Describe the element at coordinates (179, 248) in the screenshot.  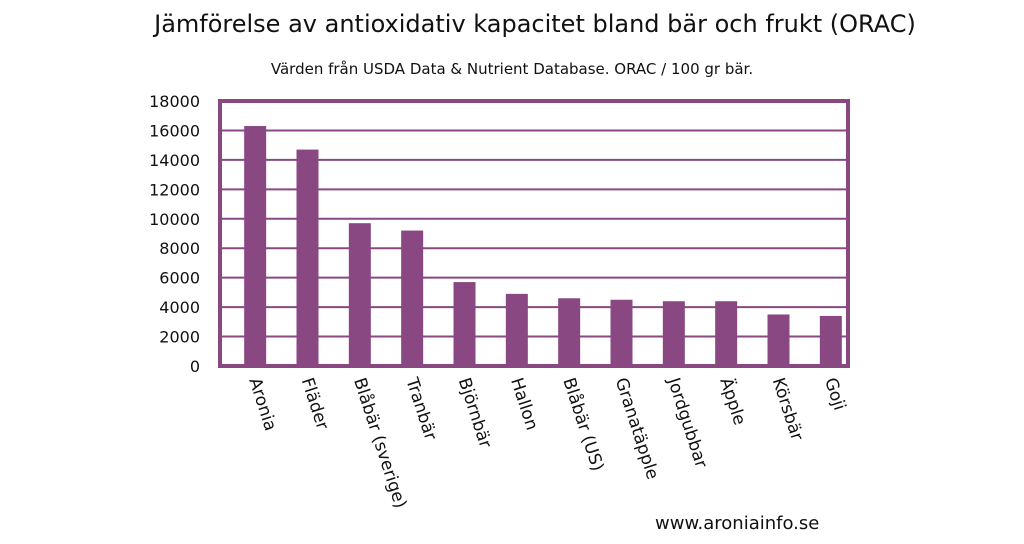
I see `y-tick-label: 8000` at that location.